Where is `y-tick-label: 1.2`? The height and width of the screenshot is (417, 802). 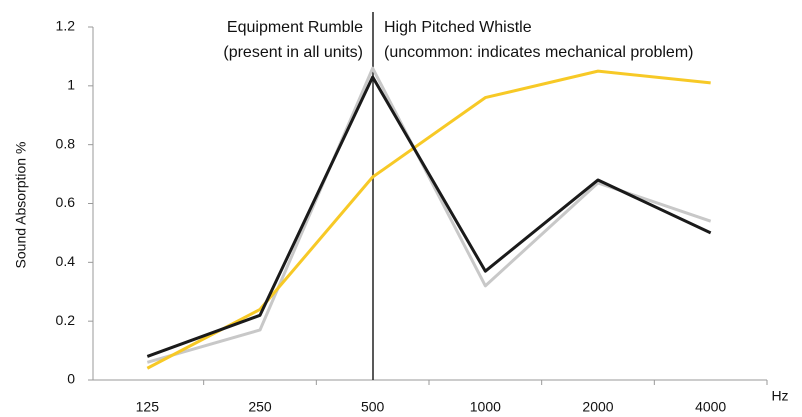 y-tick-label: 1.2 is located at coordinates (66, 26).